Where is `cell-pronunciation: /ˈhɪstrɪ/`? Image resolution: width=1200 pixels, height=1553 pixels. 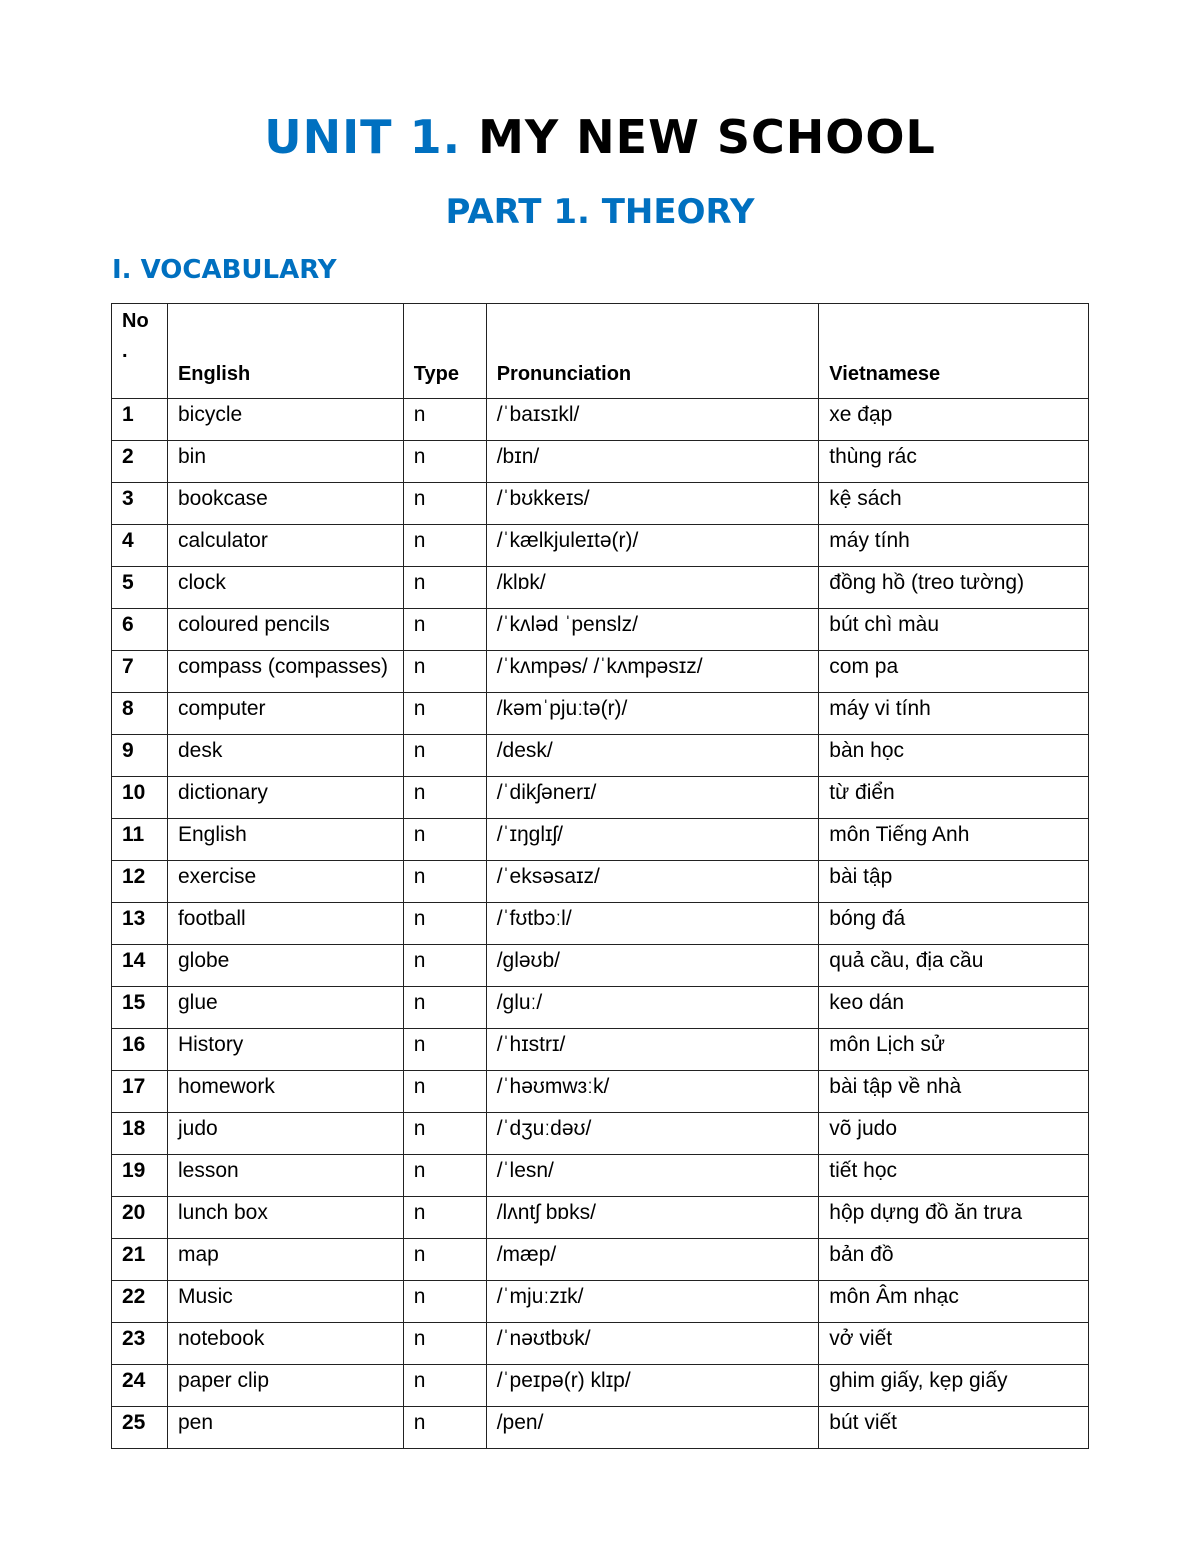
cell-pronunciation: /ˈhɪstrɪ/ is located at coordinates (652, 1049).